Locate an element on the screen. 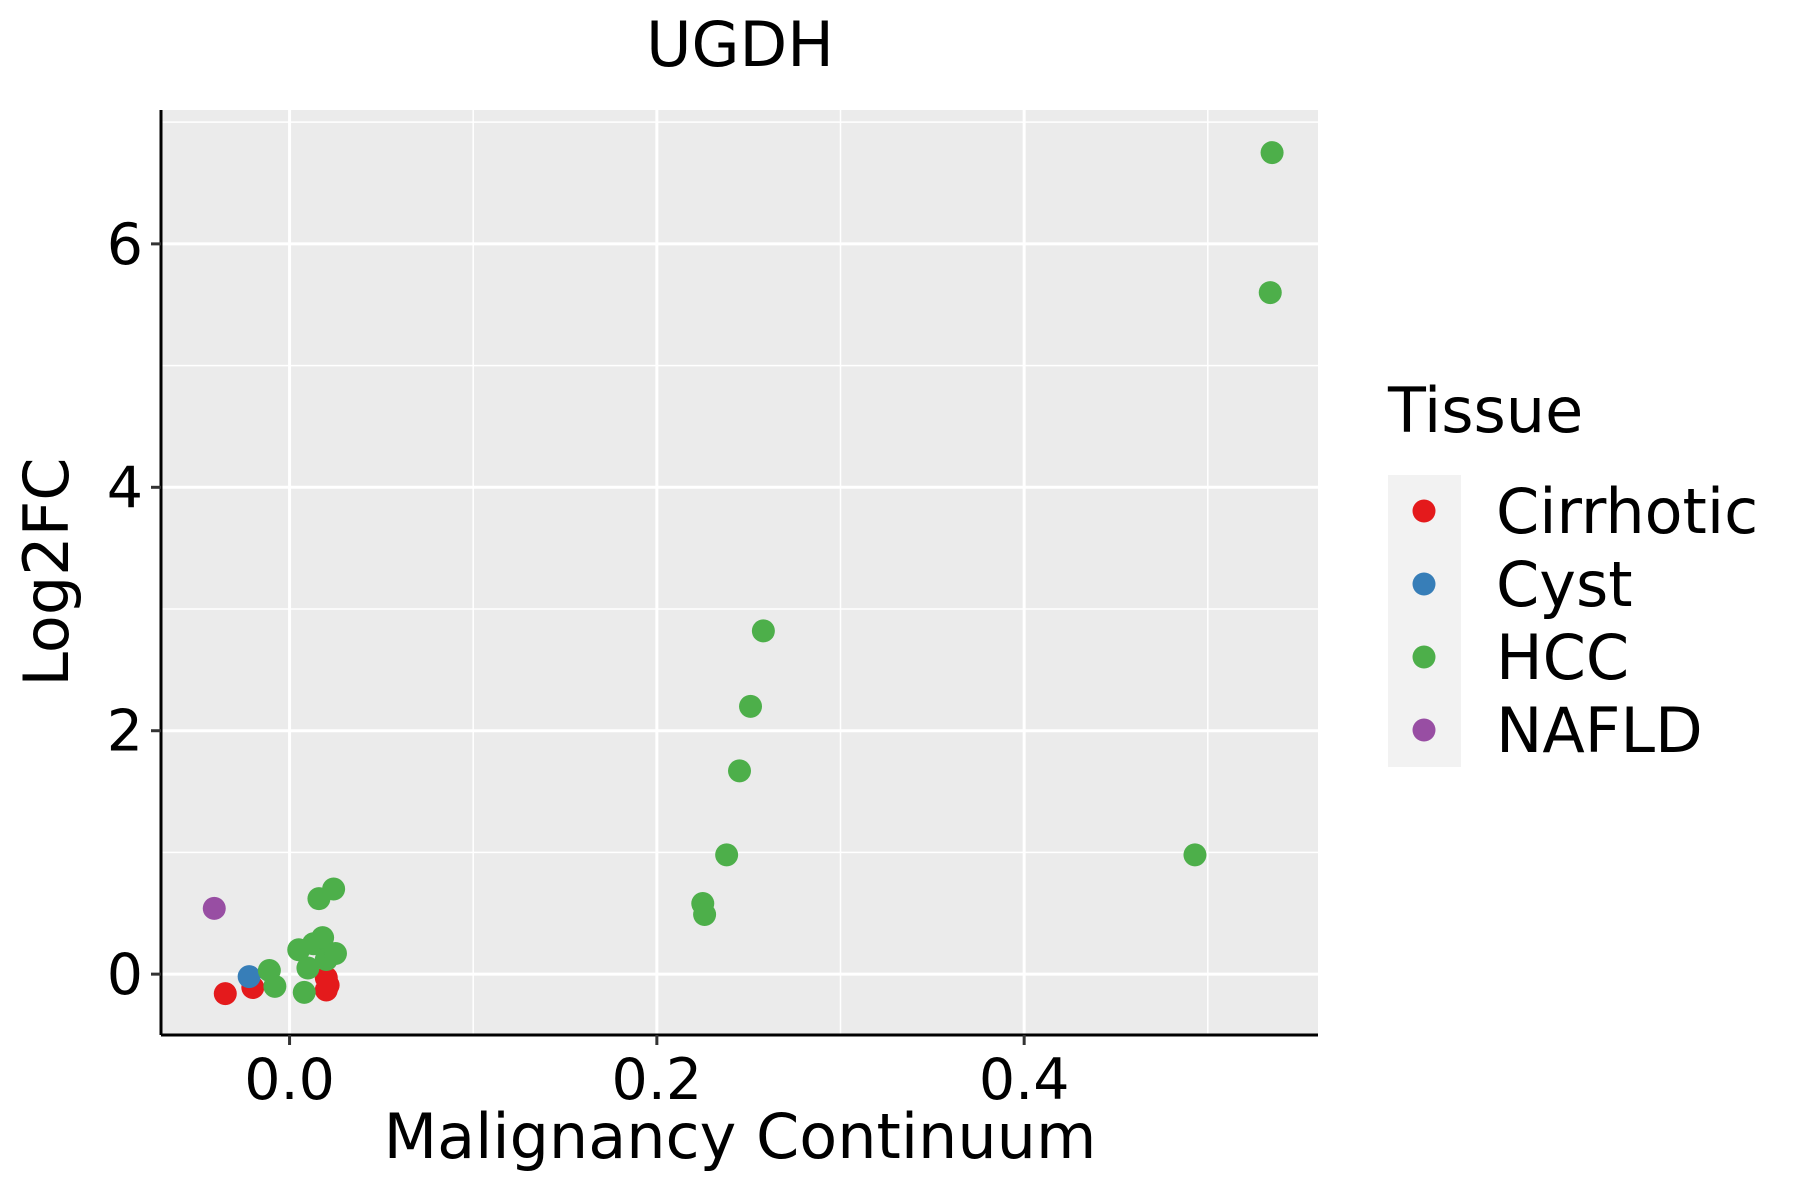 This screenshot has height=1200, width=1800. x-axis-title: Malignancy Continuum is located at coordinates (740, 1136).